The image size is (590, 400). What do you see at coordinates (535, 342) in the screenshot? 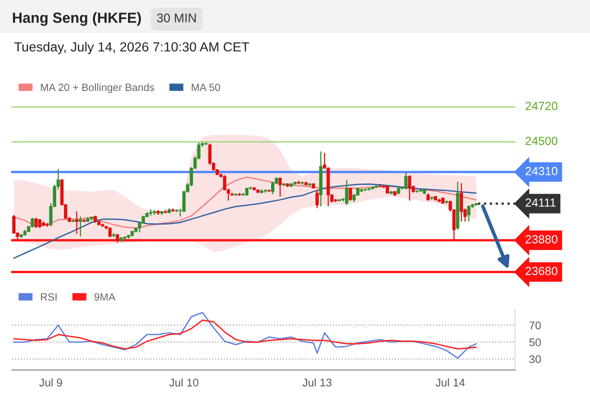
I see `y-tick-label: 50` at bounding box center [535, 342].